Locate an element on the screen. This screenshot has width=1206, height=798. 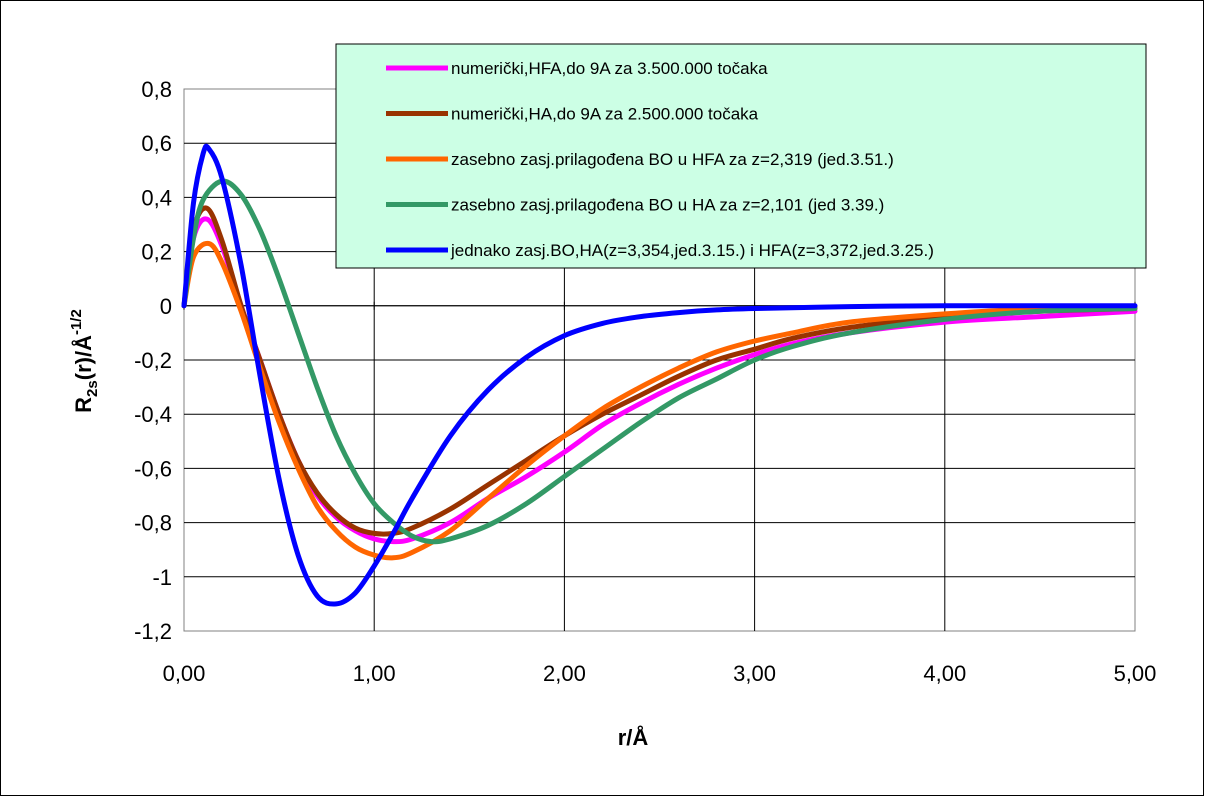
x-tick-label-2: 2,00 is located at coordinates (564, 673).